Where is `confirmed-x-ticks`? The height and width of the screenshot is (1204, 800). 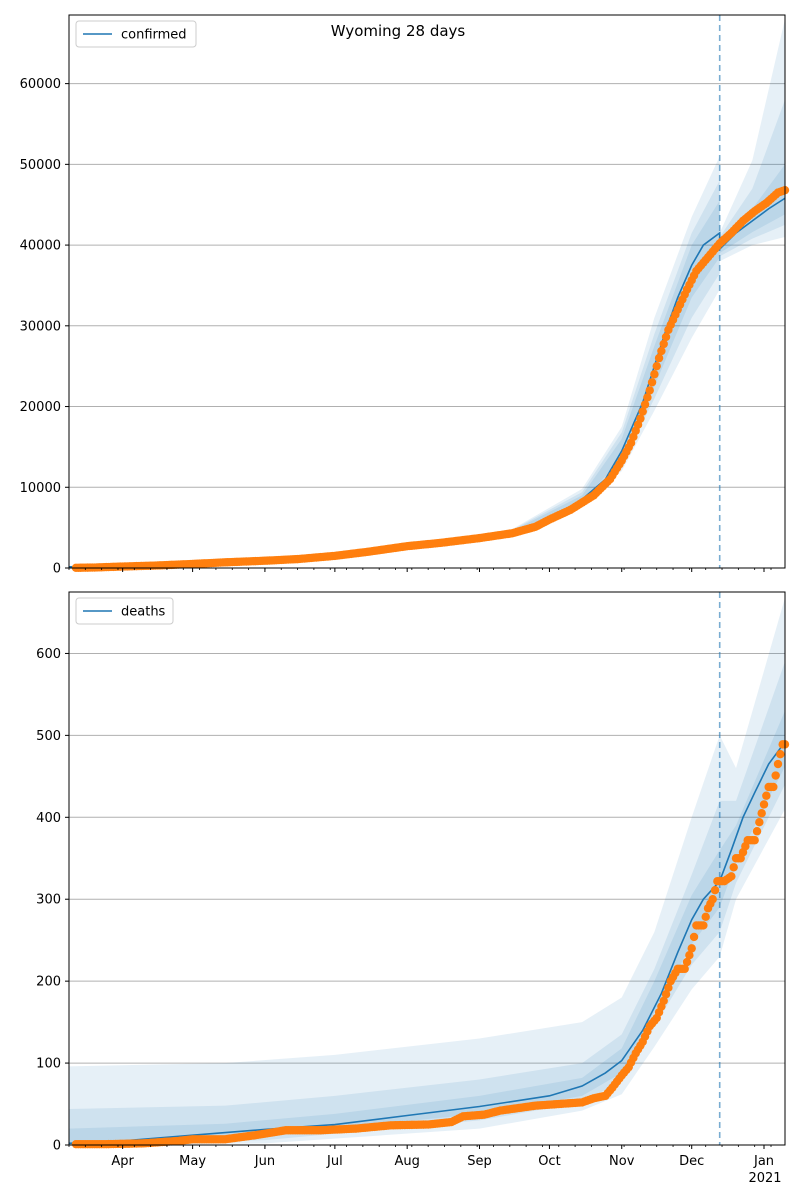
confirmed-x-ticks is located at coordinates (420, 570).